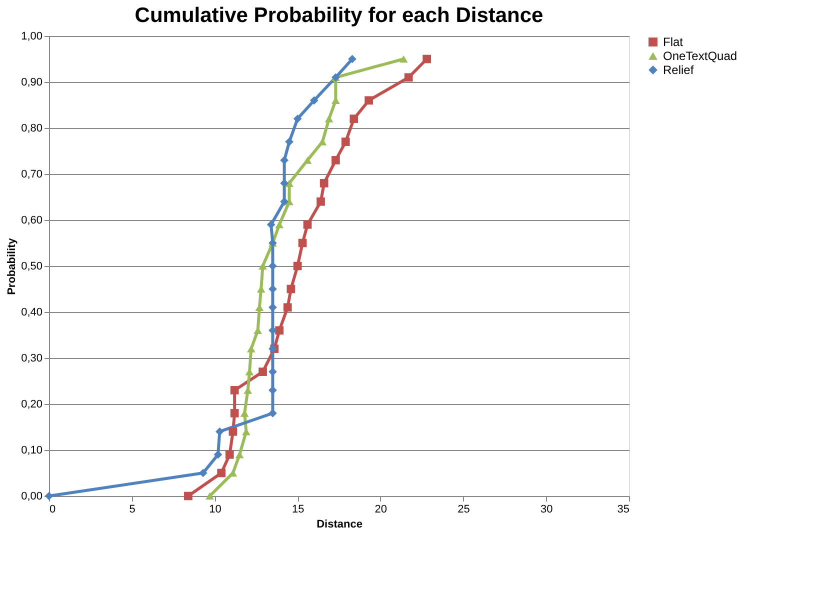 The height and width of the screenshot is (596, 830). Describe the element at coordinates (53, 510) in the screenshot. I see `x-tick-label: 0` at that location.